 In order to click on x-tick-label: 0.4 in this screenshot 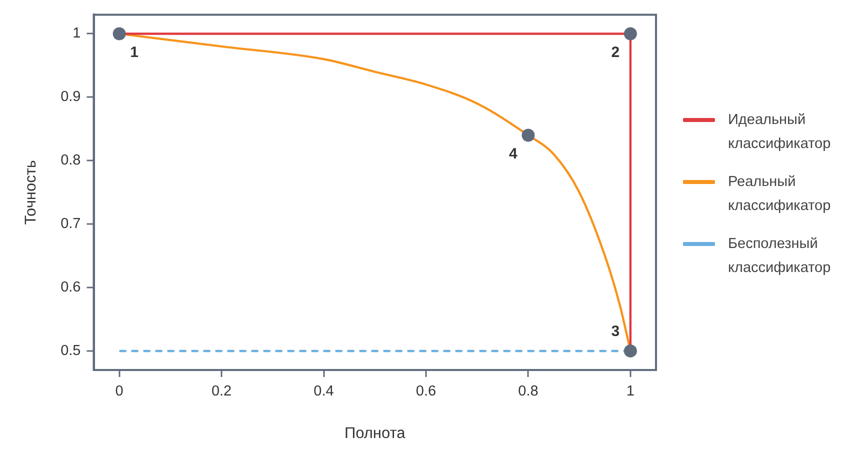, I will do `click(324, 392)`.